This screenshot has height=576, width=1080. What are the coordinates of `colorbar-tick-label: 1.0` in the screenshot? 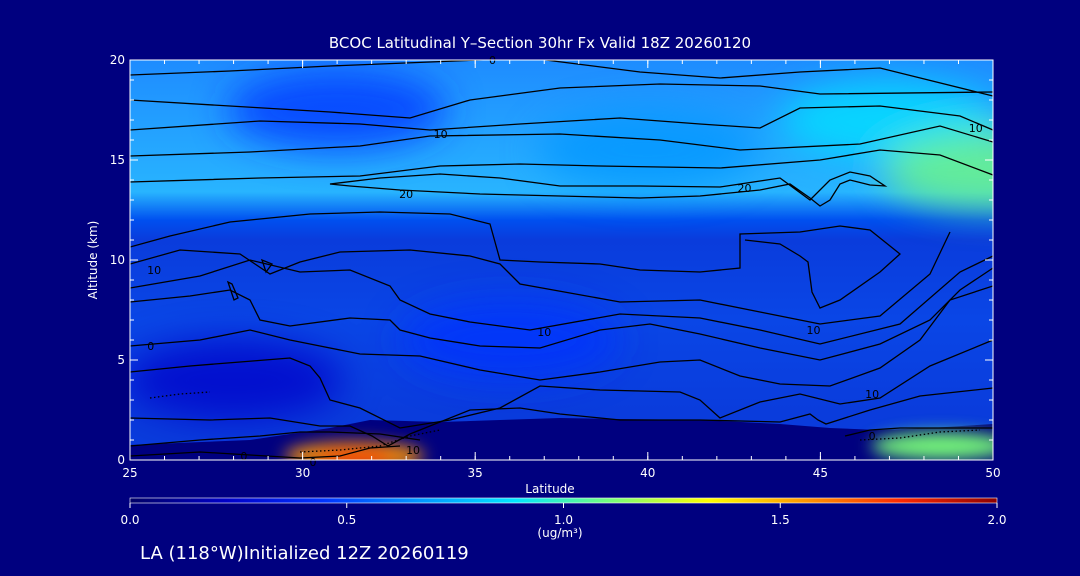 It's located at (563, 520).